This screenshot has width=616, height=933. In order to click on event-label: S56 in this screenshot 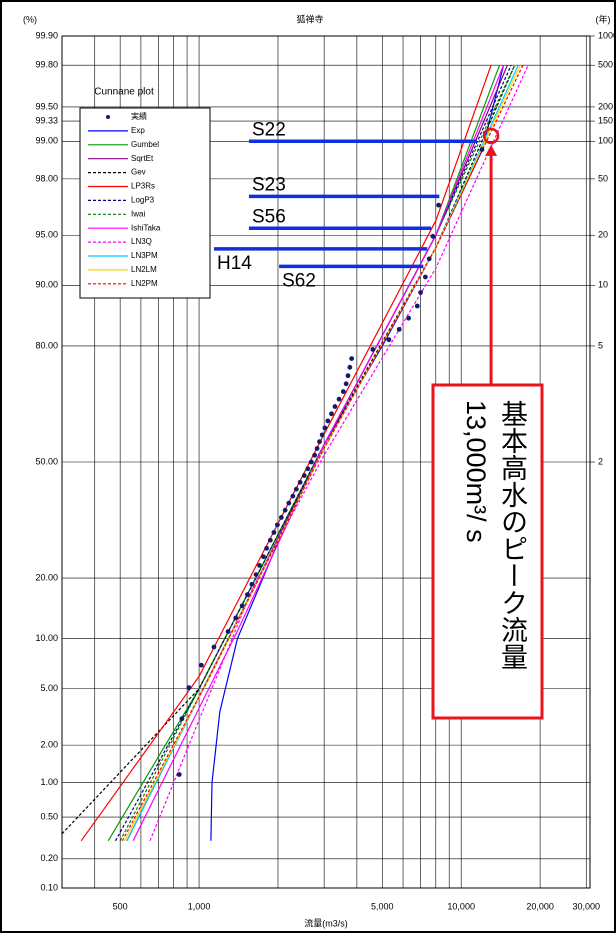, I will do `click(269, 216)`.